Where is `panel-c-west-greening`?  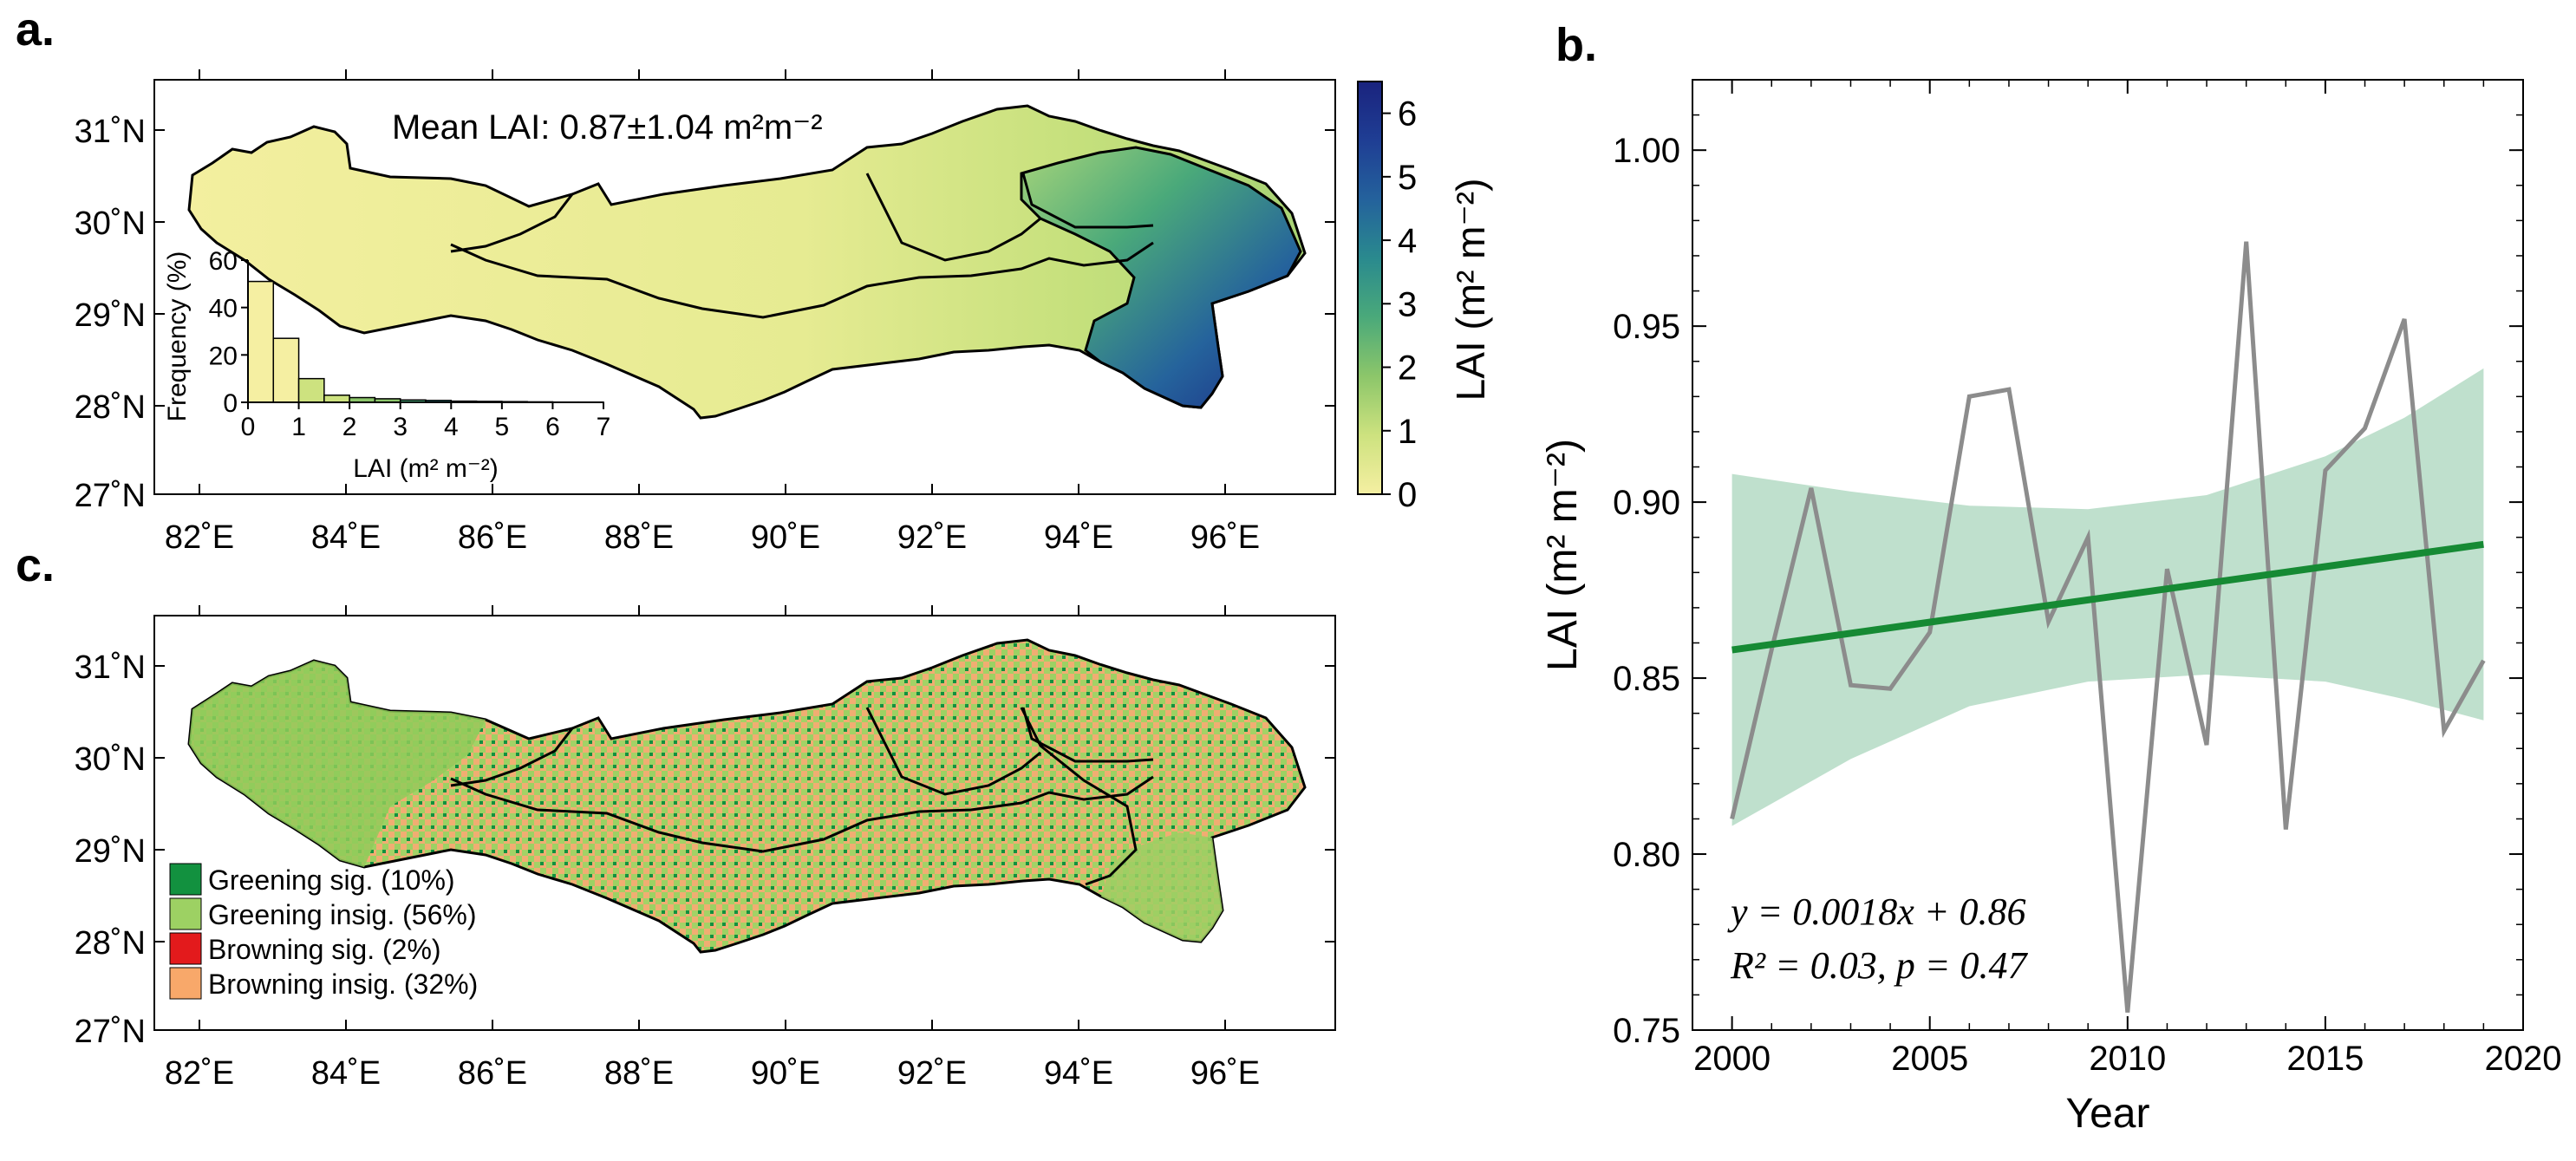
panel-c-west-greening is located at coordinates (338, 764).